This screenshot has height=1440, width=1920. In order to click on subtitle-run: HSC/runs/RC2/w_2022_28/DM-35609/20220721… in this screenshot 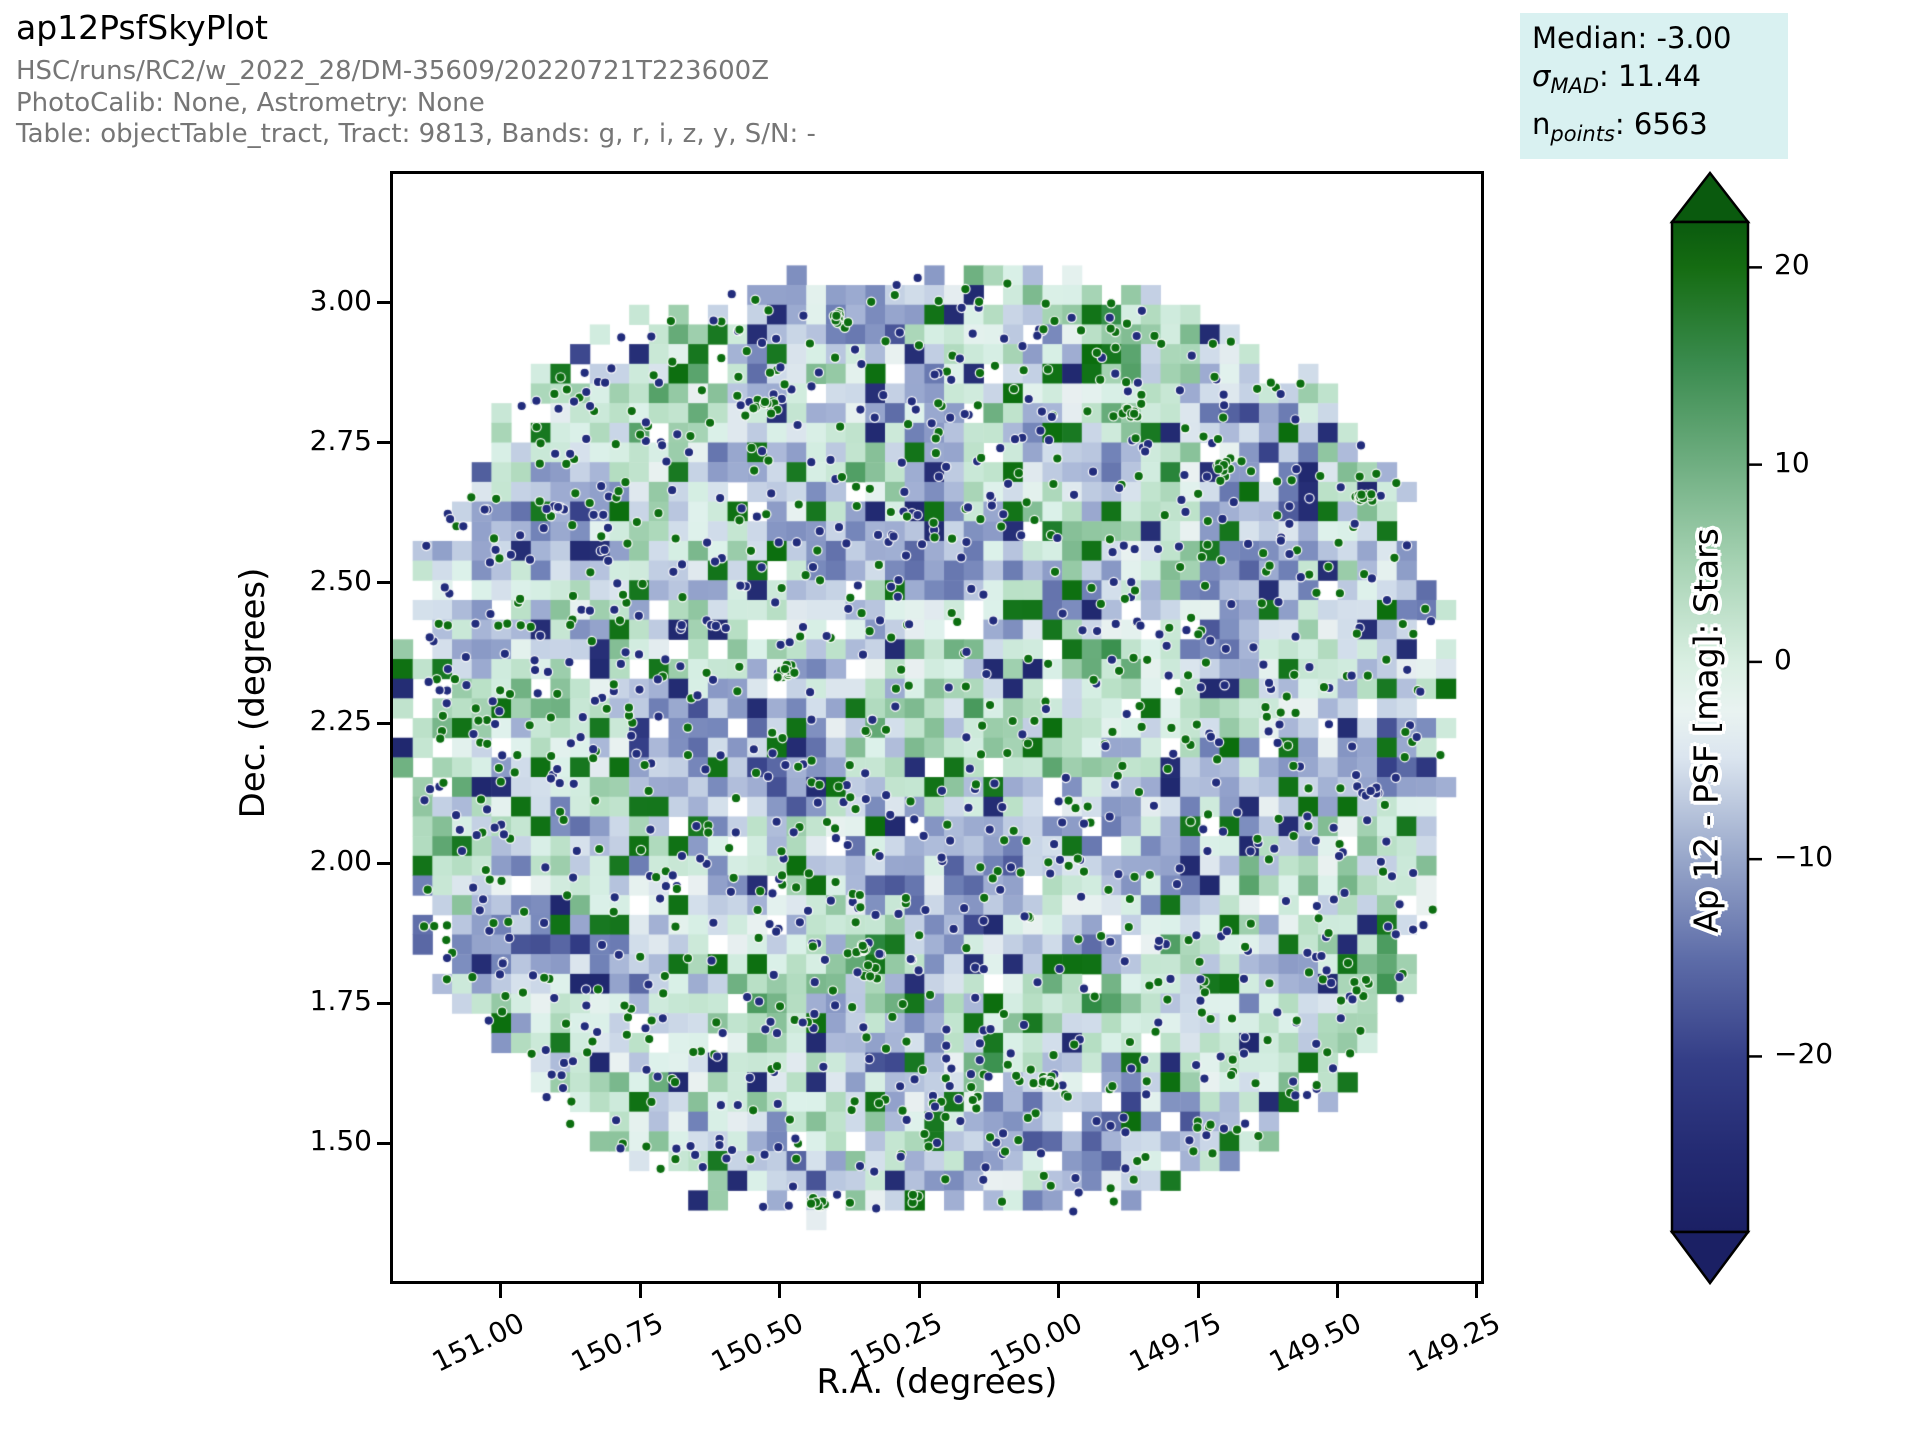, I will do `click(393, 71)`.